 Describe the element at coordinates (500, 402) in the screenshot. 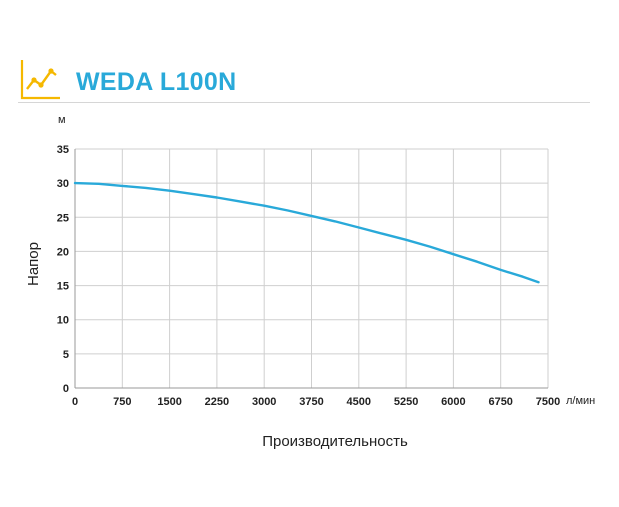

I see `x-tick-label: 6750` at that location.